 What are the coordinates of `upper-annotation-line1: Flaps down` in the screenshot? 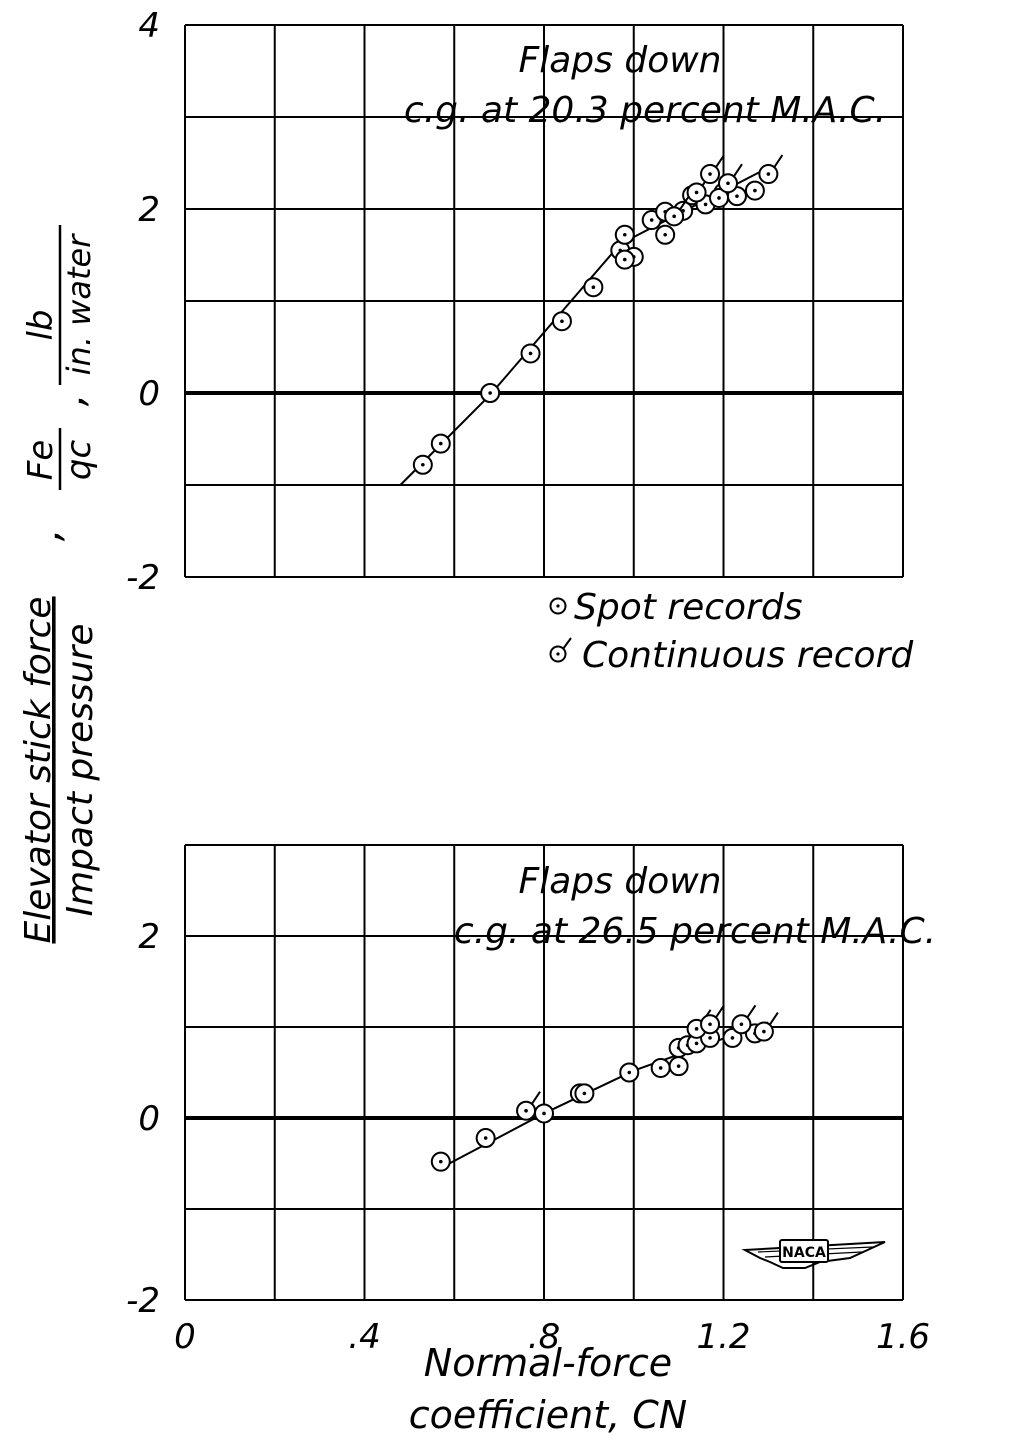 It's located at (620, 60).